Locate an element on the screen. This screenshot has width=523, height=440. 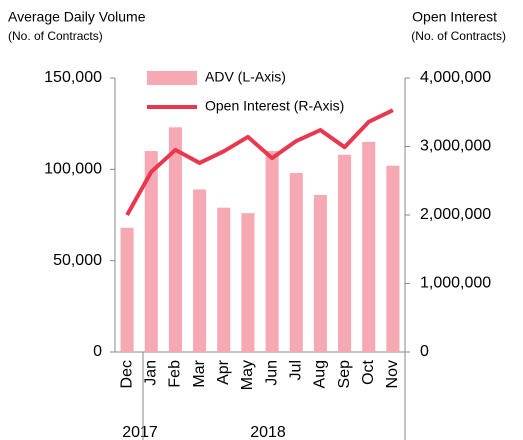
y-tick-label: 50,000 is located at coordinates (77, 260).